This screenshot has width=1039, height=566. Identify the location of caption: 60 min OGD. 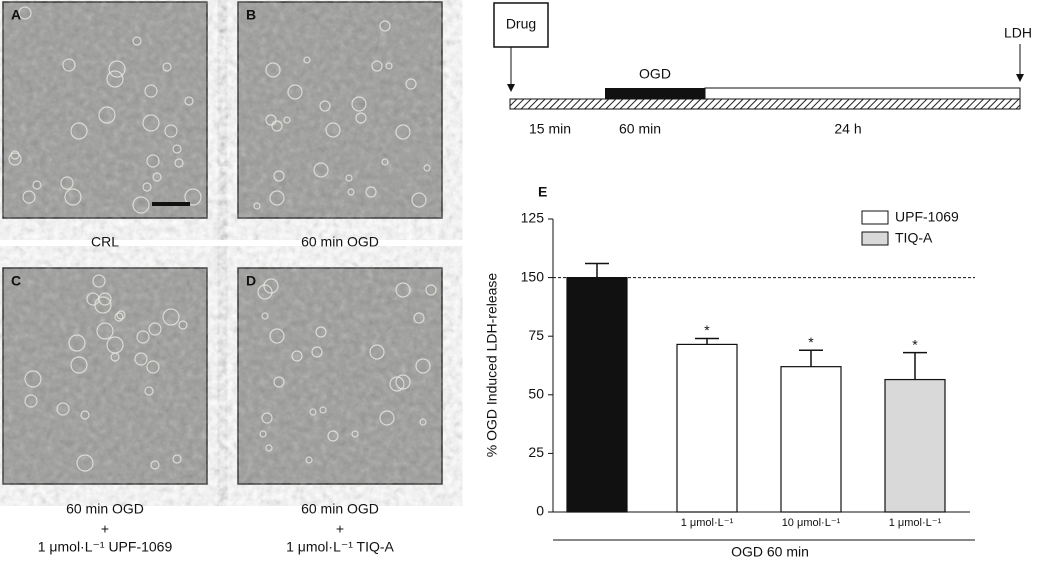
(105, 509).